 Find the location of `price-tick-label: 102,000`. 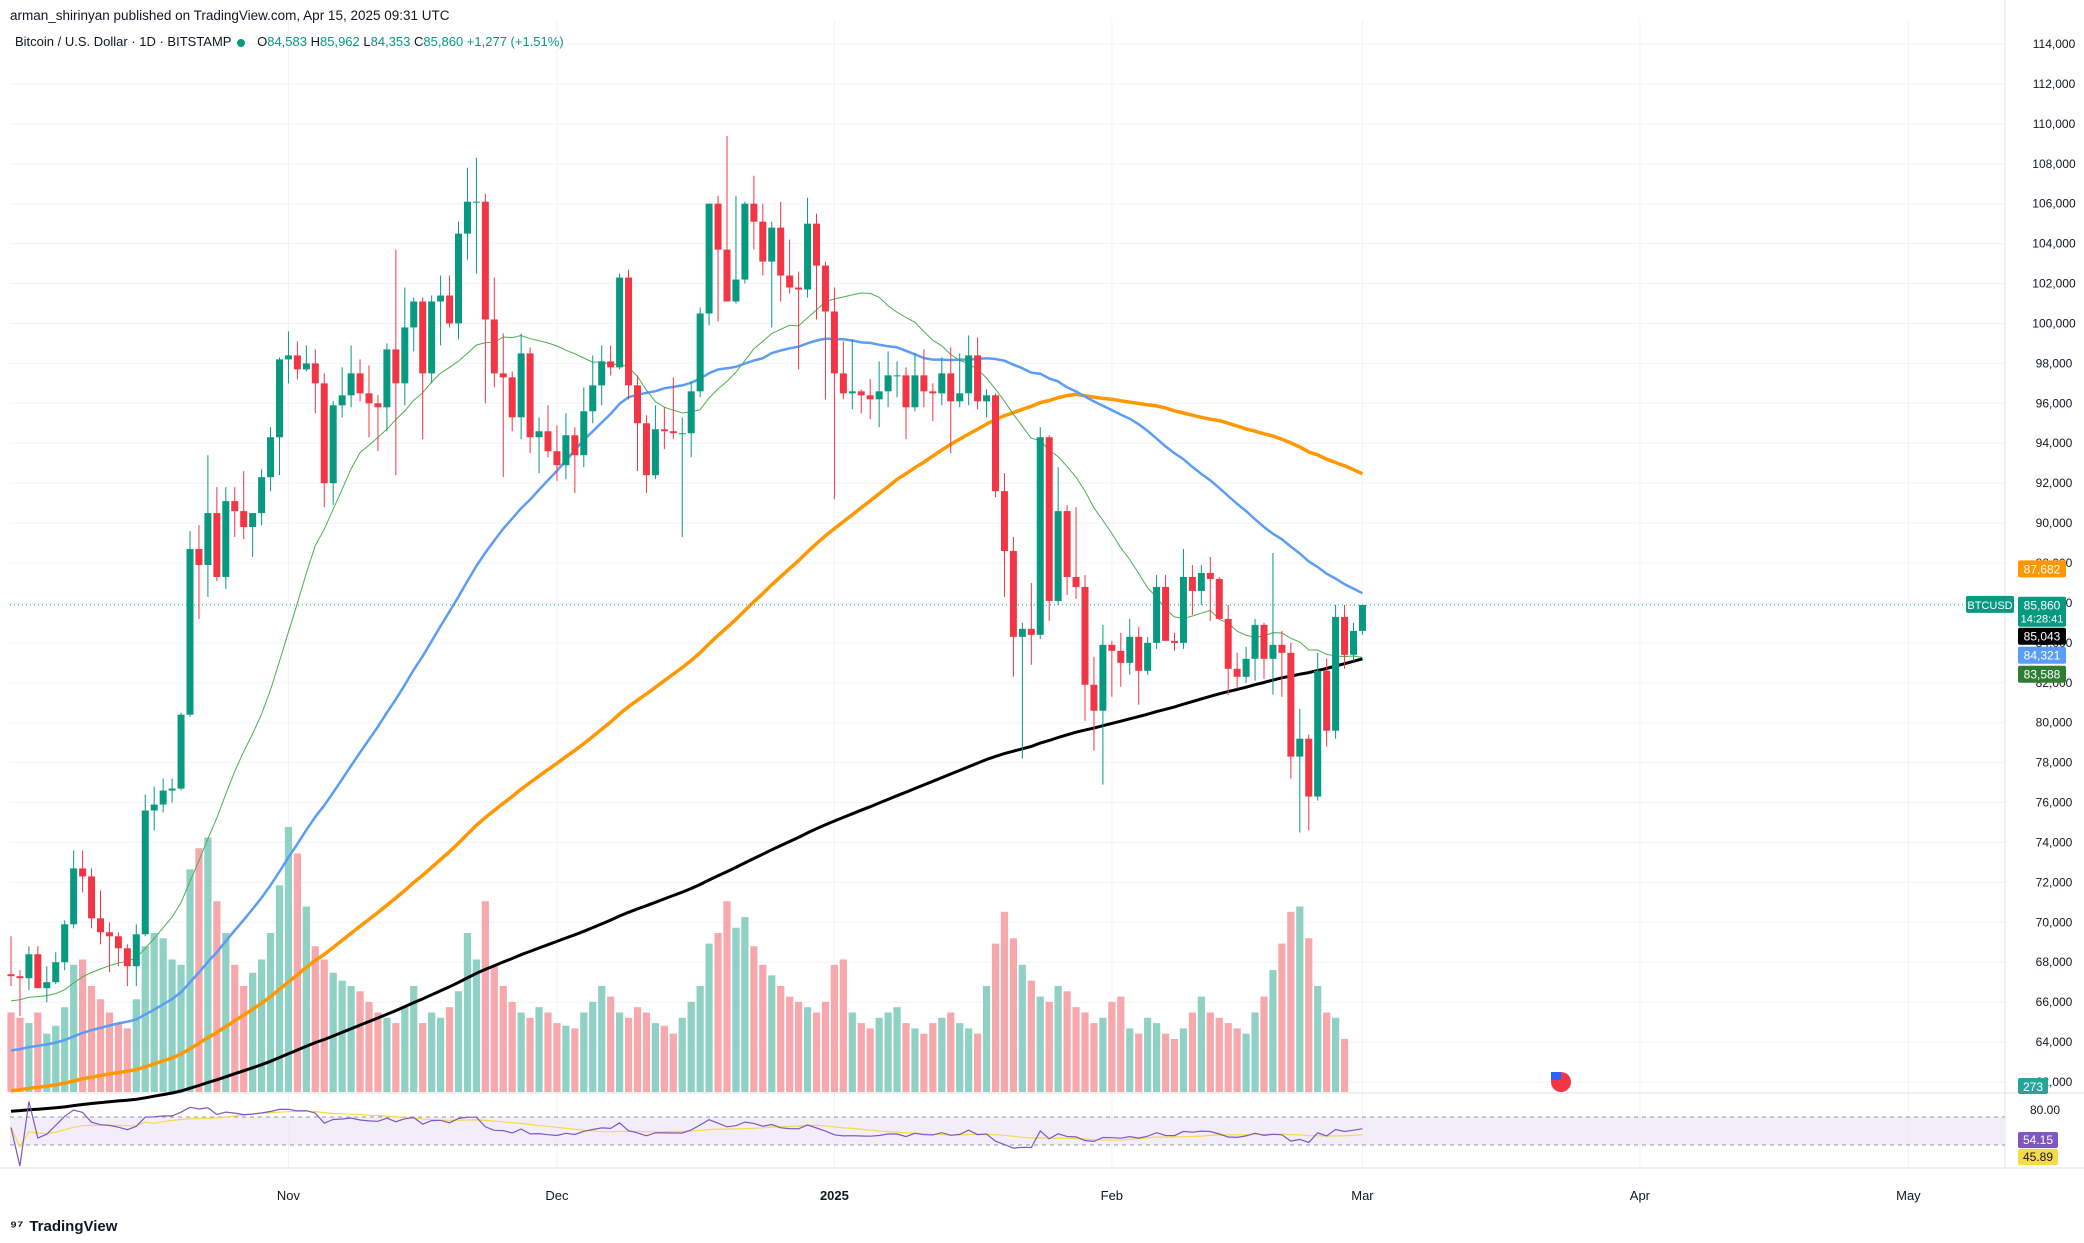

price-tick-label: 102,000 is located at coordinates (2054, 284).